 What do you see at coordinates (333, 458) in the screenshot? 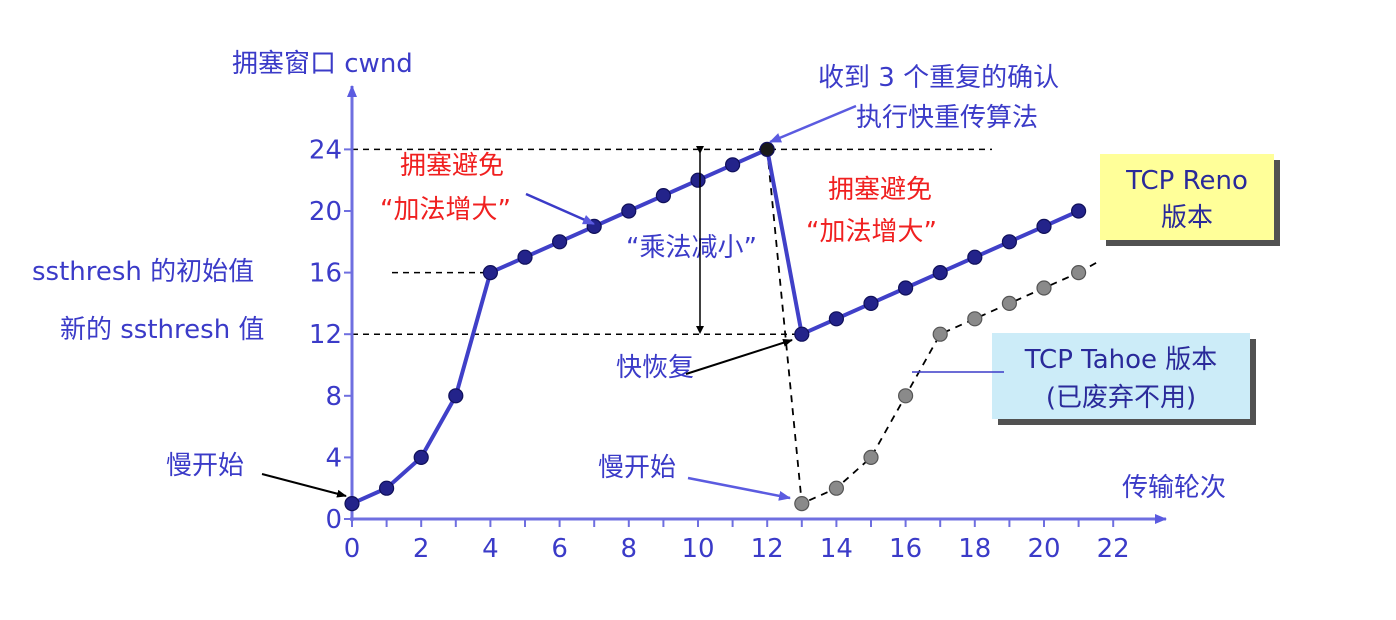
I see `y-tick-label: 4` at bounding box center [333, 458].